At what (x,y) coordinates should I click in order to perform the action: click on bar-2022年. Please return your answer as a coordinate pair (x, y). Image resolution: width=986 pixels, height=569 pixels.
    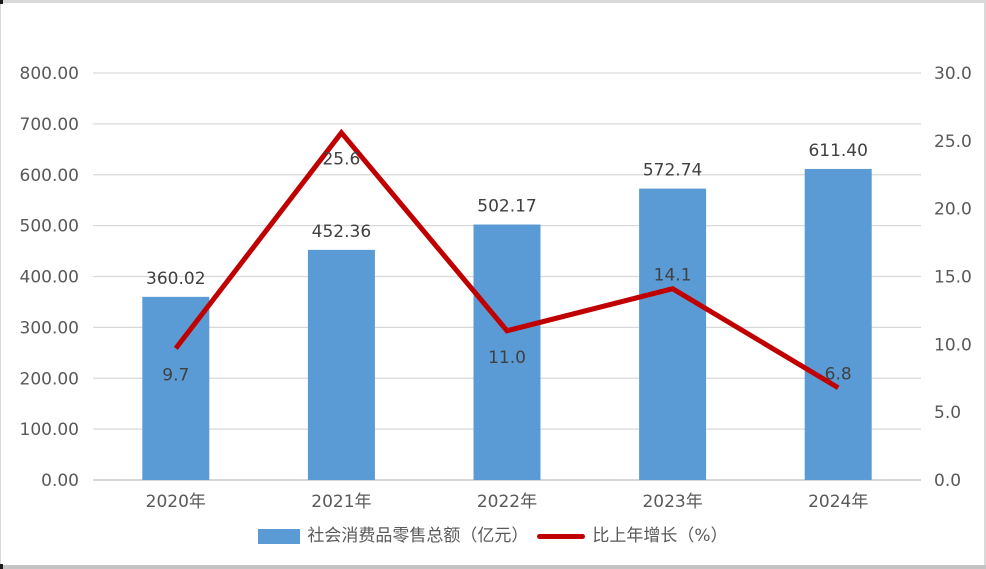
    Looking at the image, I should click on (507, 352).